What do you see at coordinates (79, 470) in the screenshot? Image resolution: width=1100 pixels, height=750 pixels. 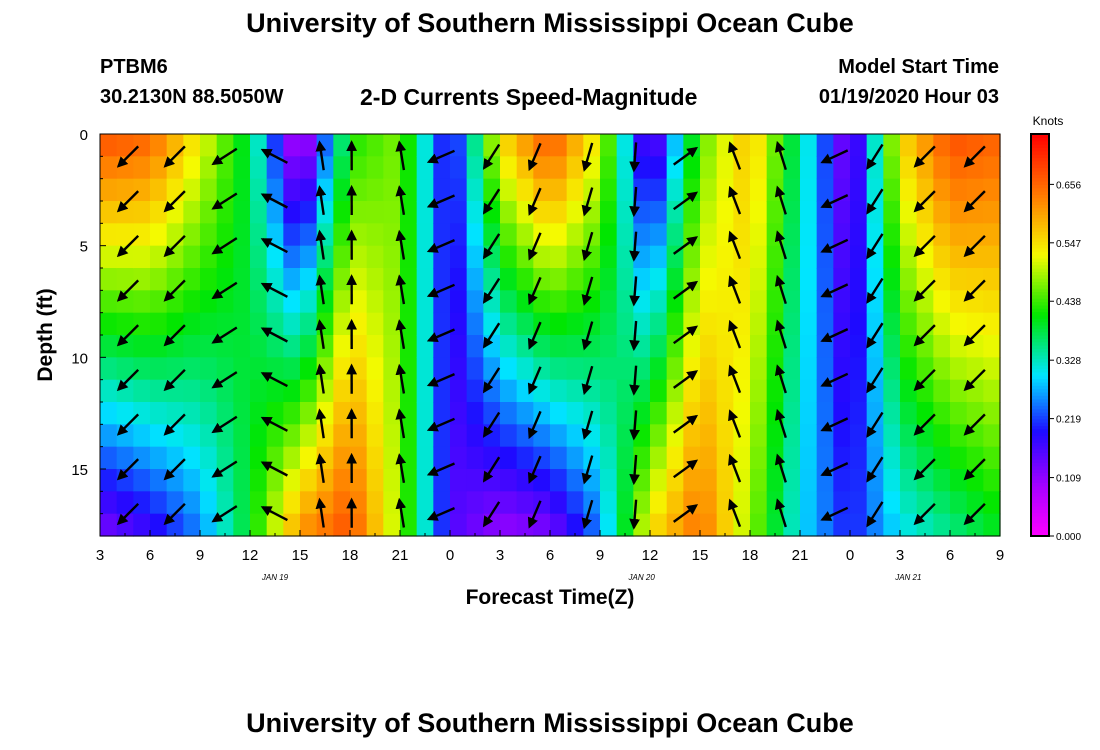 I see `y-tick-label: 15` at bounding box center [79, 470].